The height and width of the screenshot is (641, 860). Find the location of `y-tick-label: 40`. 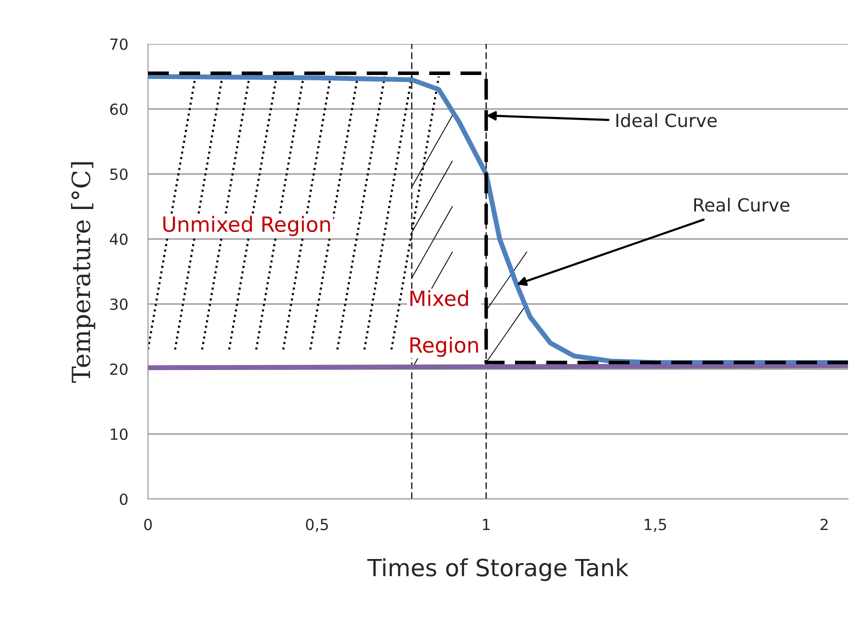

y-tick-label: 40 is located at coordinates (119, 239).